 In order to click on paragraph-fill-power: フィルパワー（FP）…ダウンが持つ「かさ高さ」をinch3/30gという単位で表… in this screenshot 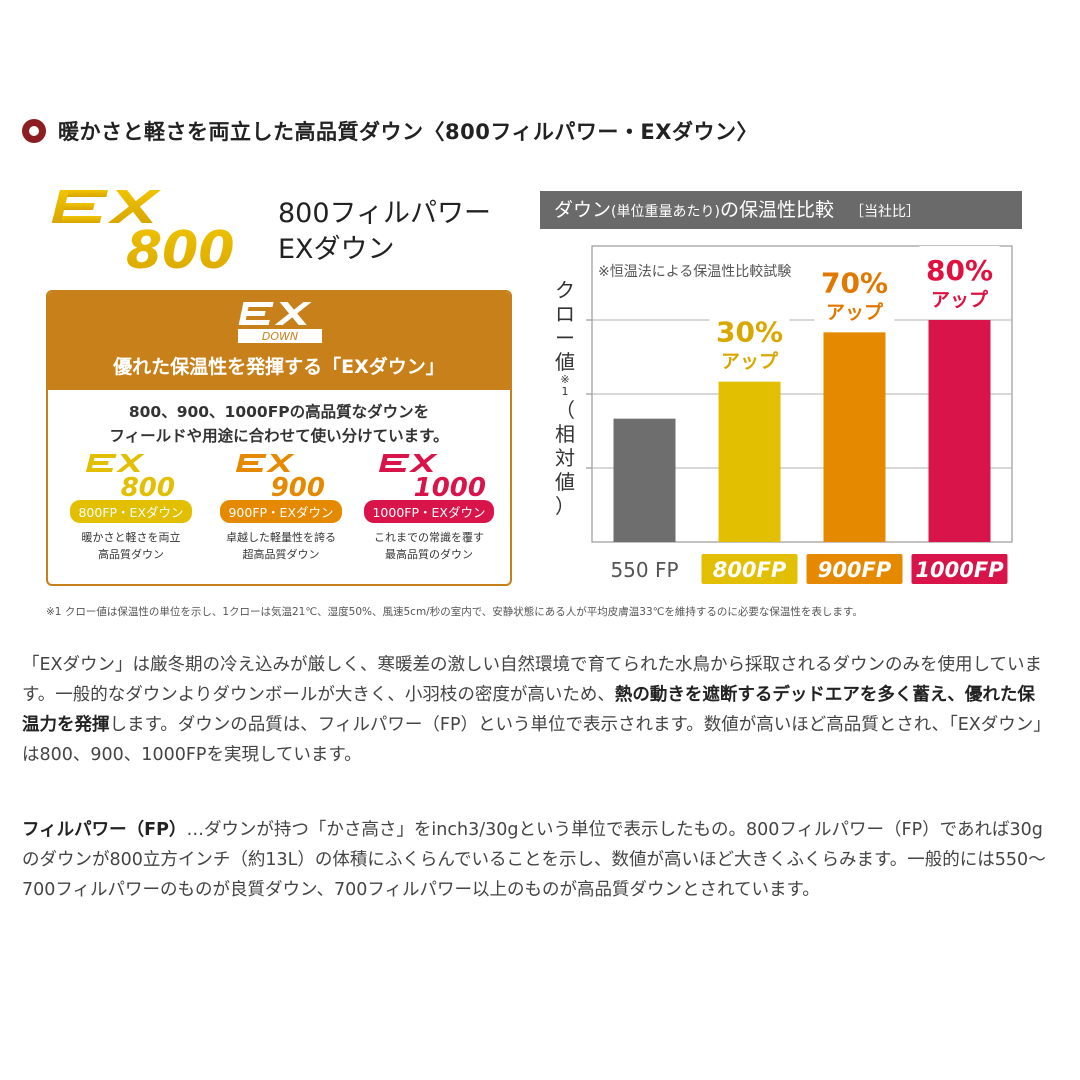, I will do `click(537, 860)`.